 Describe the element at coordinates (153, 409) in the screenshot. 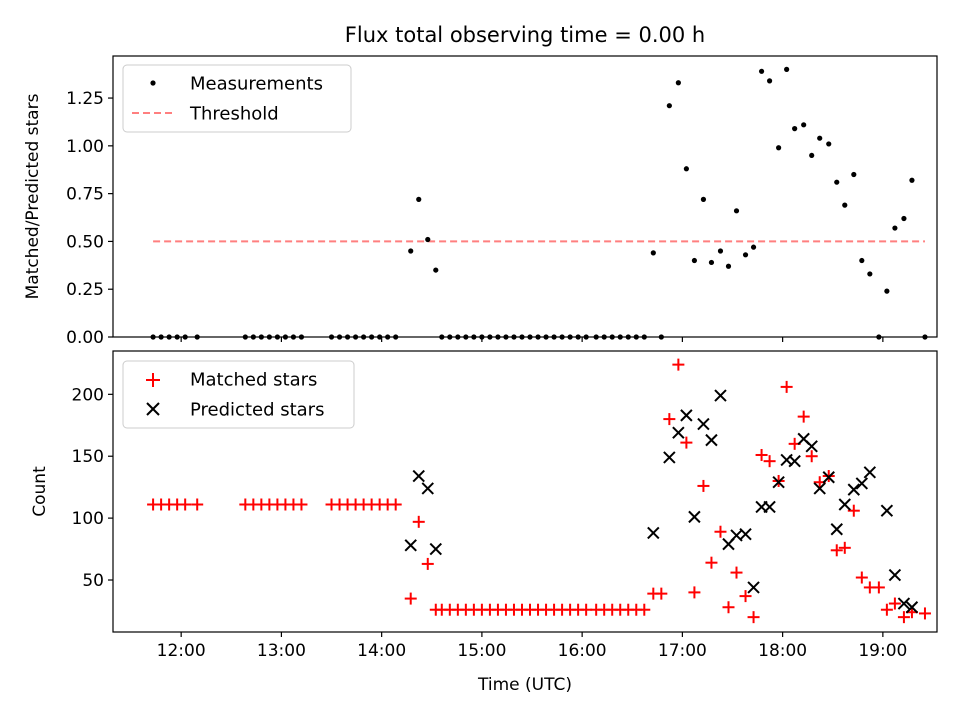

I see `legend-predicted-marker` at that location.